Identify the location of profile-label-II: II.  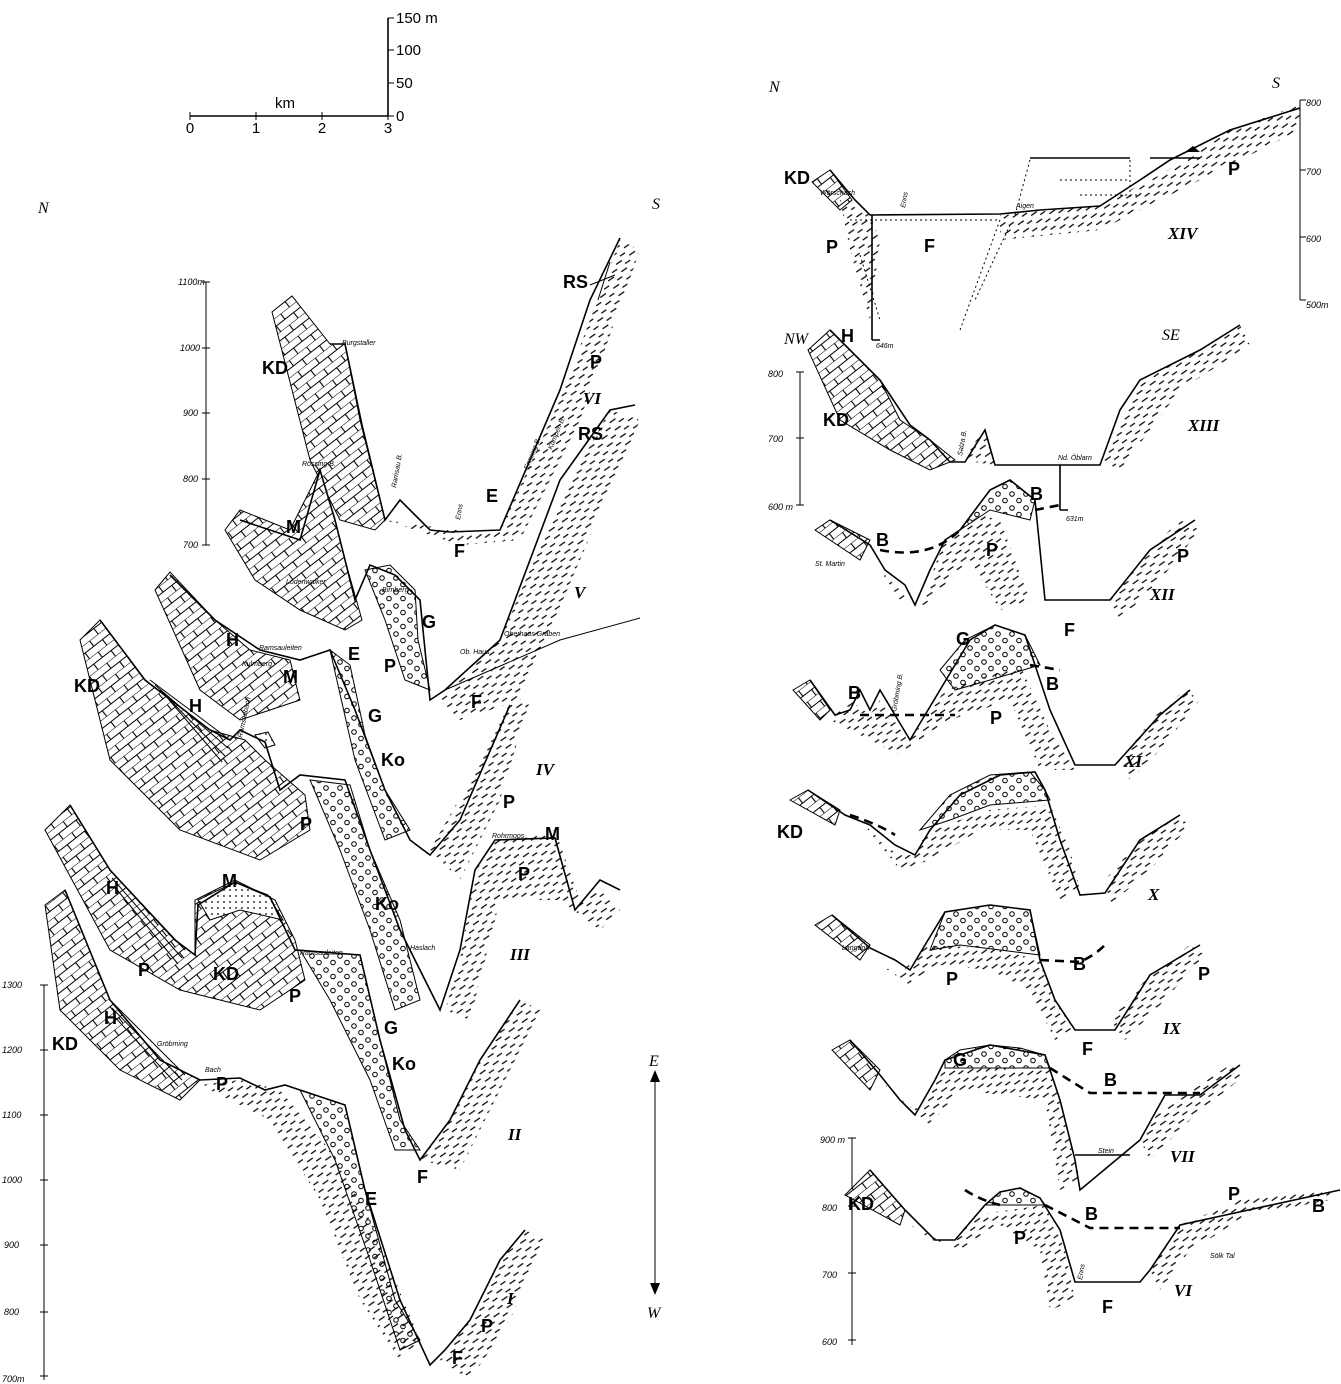
(515, 1134).